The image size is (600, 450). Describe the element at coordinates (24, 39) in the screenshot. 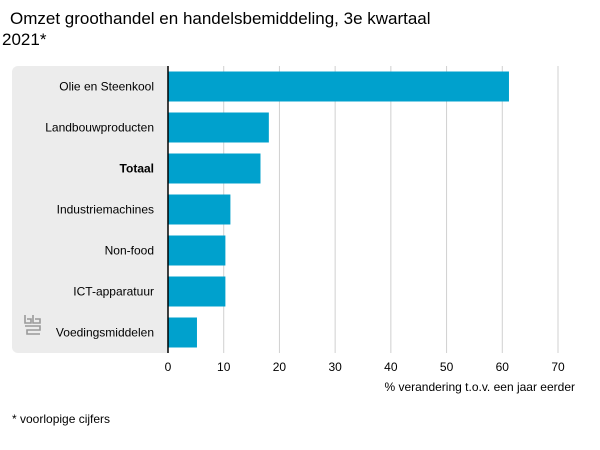

I see `chart-title-line-2: 2021*` at that location.